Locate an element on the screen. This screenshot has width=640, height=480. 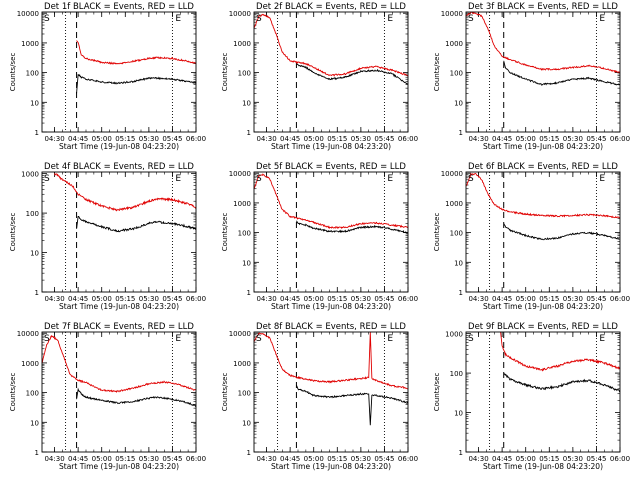
panel-title: Det 6f BLACK = Events, RED = LLD is located at coordinates (543, 167).